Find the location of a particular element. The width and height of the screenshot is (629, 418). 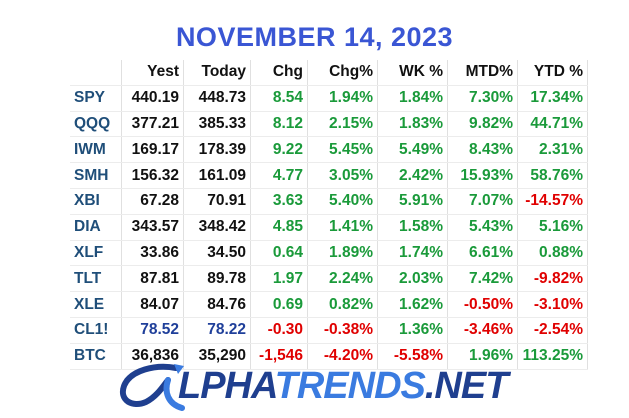

column-header-wk-pct: WK % is located at coordinates (412, 73).